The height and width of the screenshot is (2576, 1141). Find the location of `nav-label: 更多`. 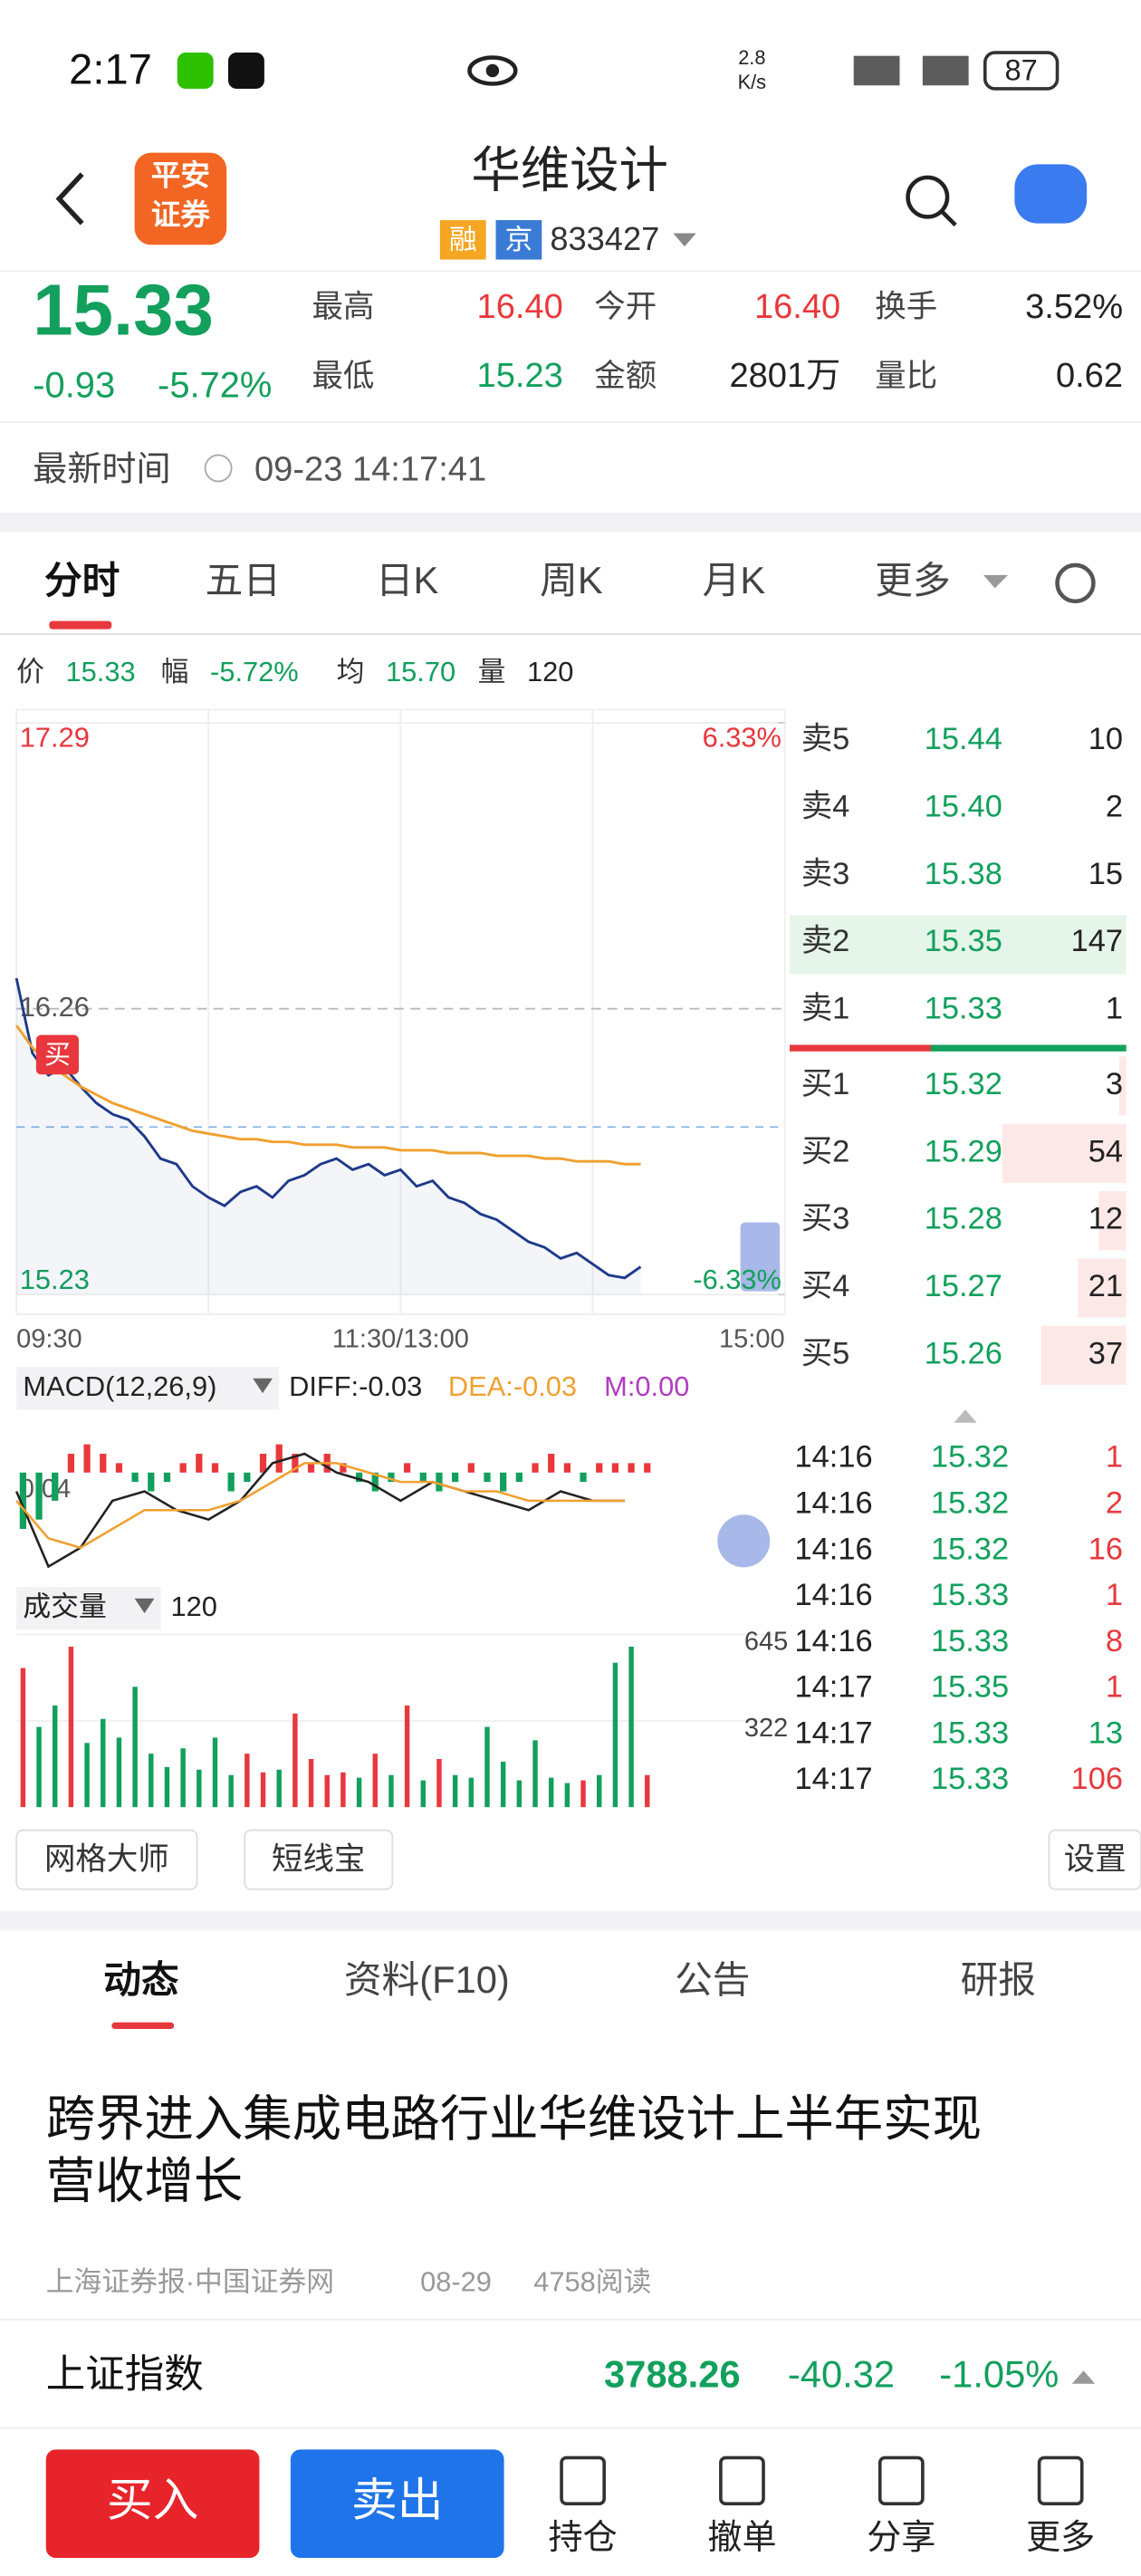

nav-label: 更多 is located at coordinates (1060, 2537).